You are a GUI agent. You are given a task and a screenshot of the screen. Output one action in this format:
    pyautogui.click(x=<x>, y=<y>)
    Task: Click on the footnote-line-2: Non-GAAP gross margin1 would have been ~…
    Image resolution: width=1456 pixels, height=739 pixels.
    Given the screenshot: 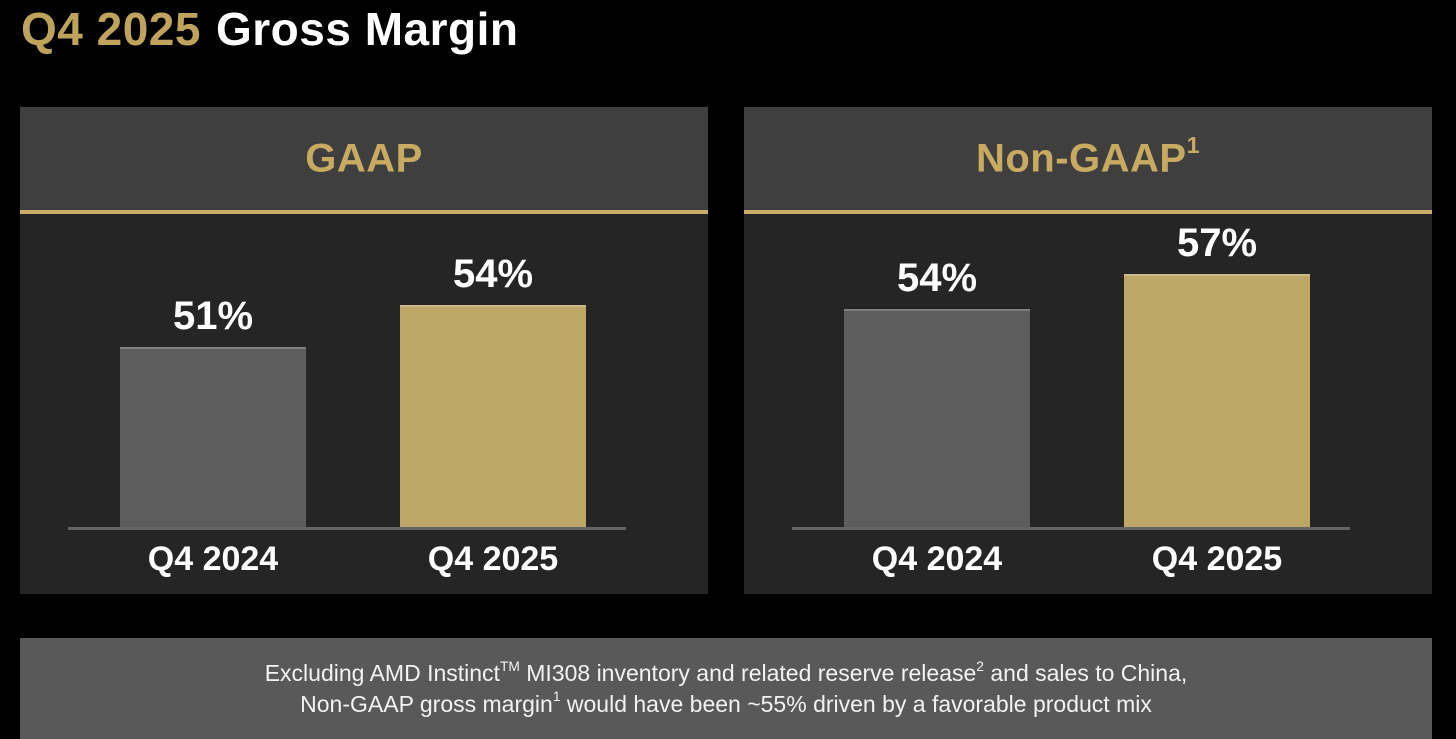 What is the action you would take?
    pyautogui.click(x=726, y=703)
    